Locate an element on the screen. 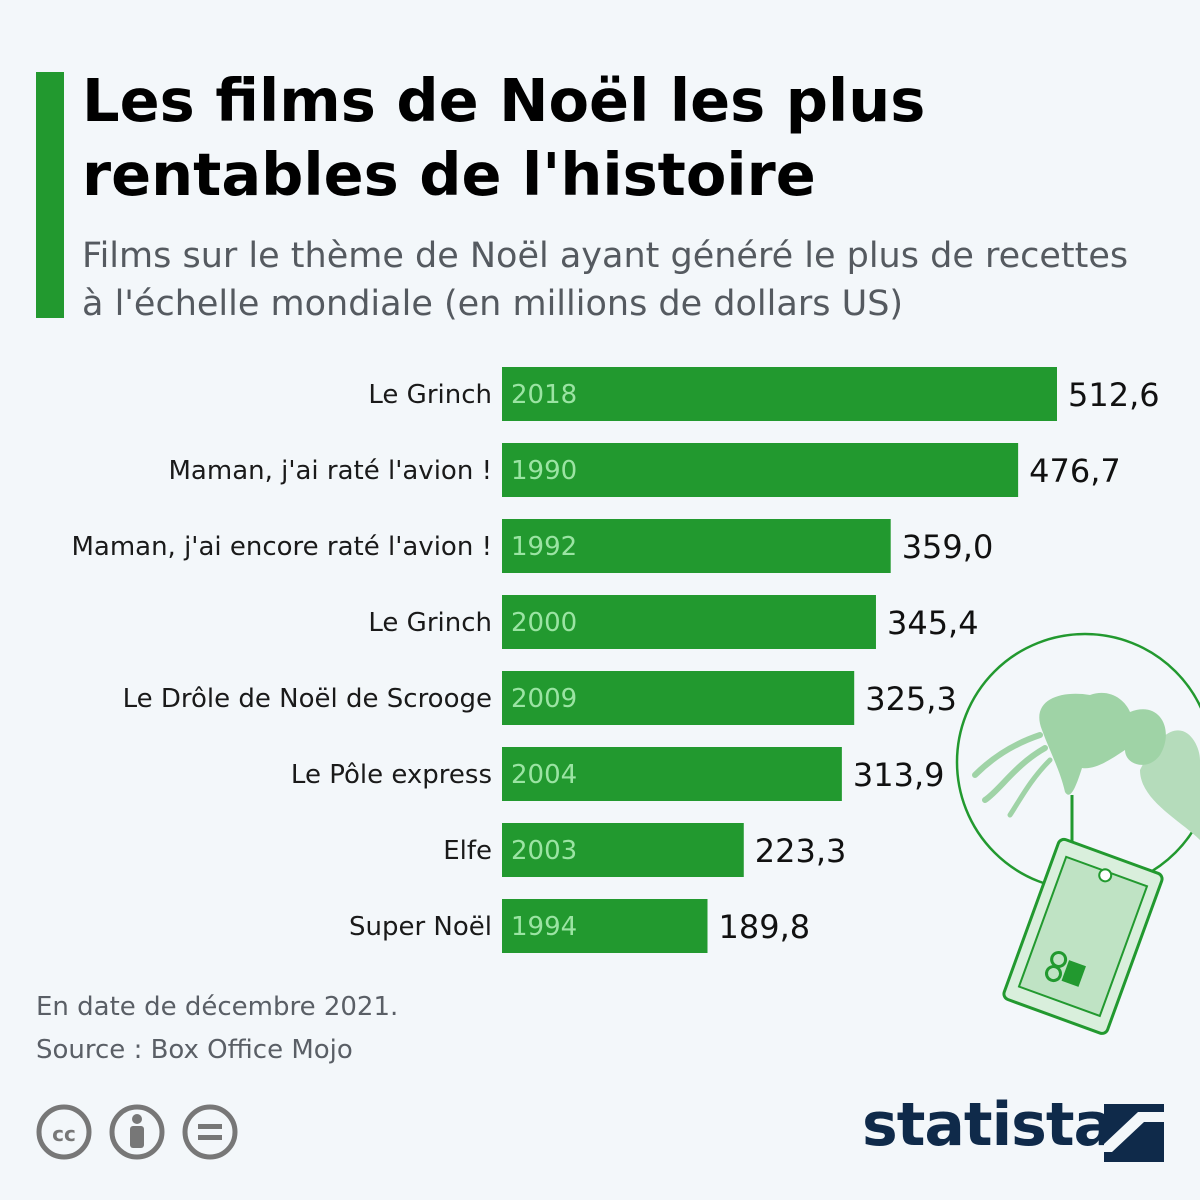 This screenshot has height=1200, width=1200. category-label: Maman, j'ai encore raté l'avion ! is located at coordinates (281, 547).